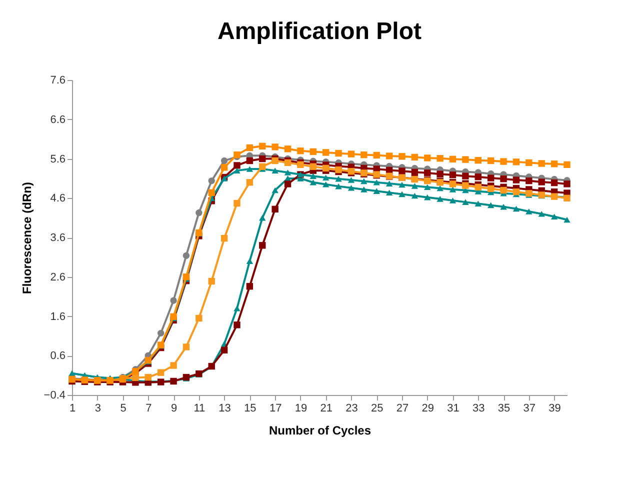  I want to click on x-tick-label: 1, so click(72, 408).